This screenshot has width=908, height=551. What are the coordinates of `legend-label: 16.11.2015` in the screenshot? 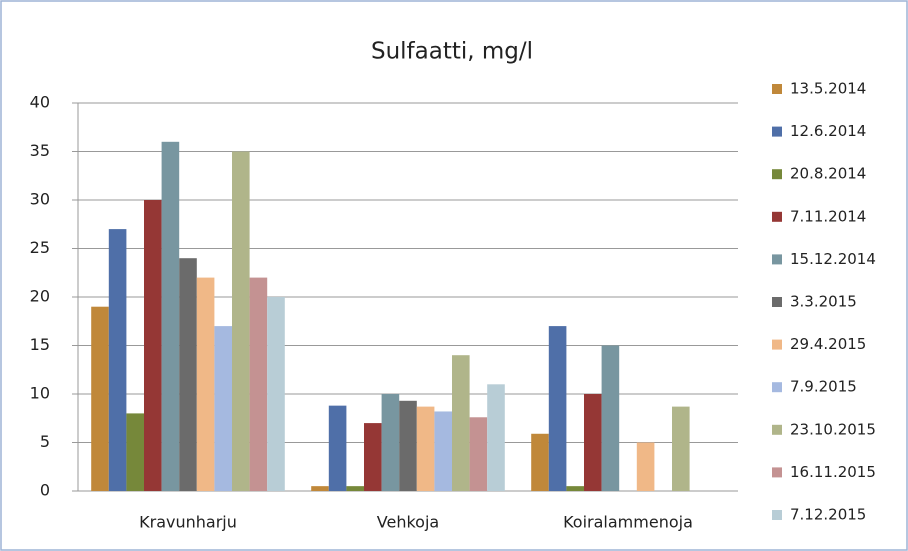 It's located at (833, 472).